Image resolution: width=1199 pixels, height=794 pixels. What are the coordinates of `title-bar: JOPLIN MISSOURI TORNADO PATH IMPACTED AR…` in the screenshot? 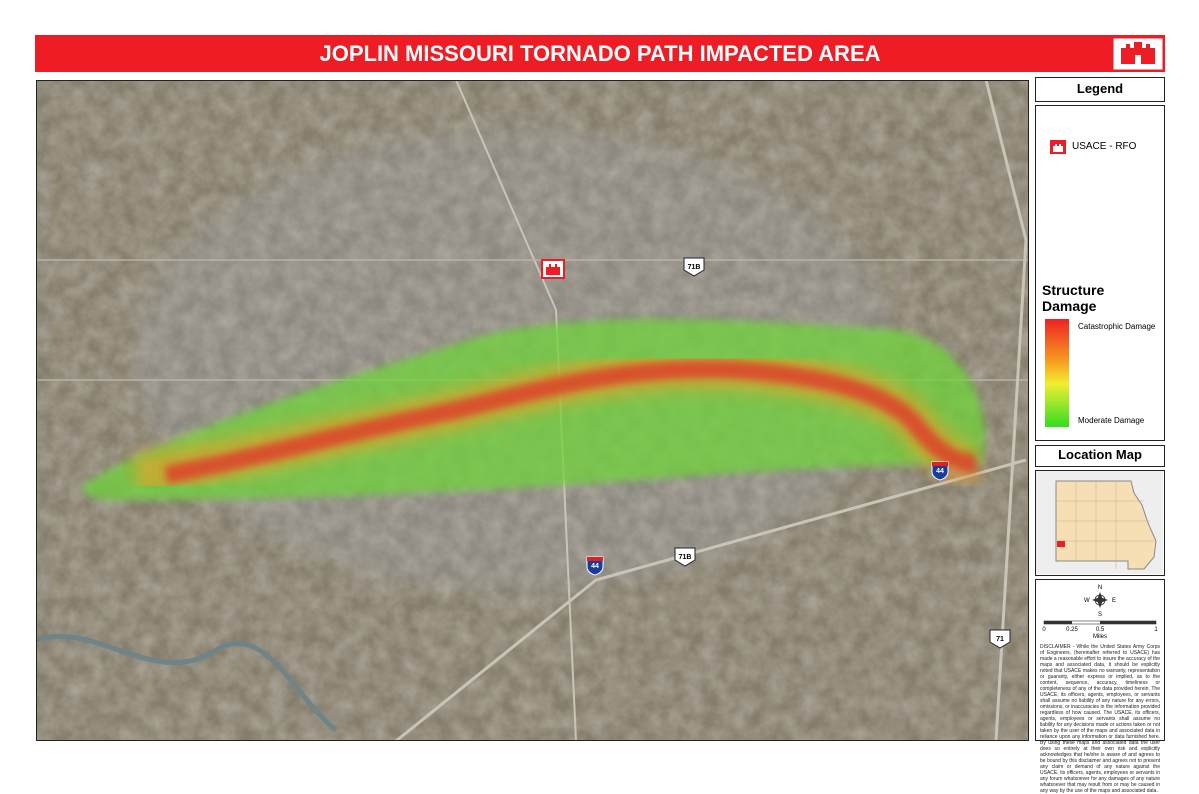 It's located at (600, 53).